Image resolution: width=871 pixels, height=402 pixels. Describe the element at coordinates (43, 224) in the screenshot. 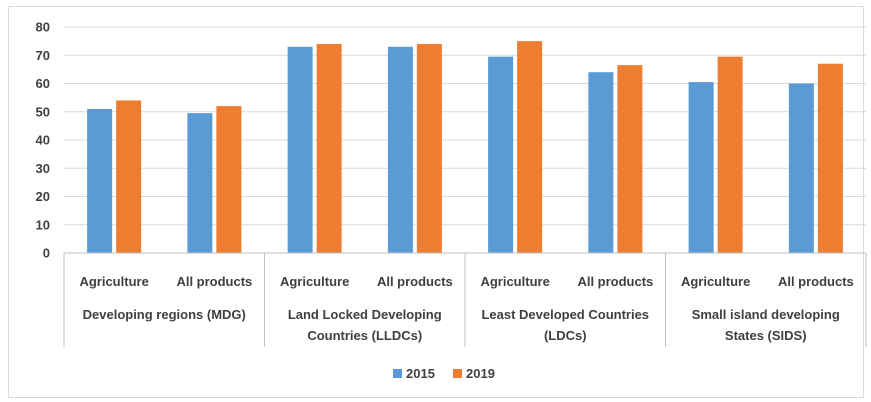

I see `y-tick-label: 10` at that location.